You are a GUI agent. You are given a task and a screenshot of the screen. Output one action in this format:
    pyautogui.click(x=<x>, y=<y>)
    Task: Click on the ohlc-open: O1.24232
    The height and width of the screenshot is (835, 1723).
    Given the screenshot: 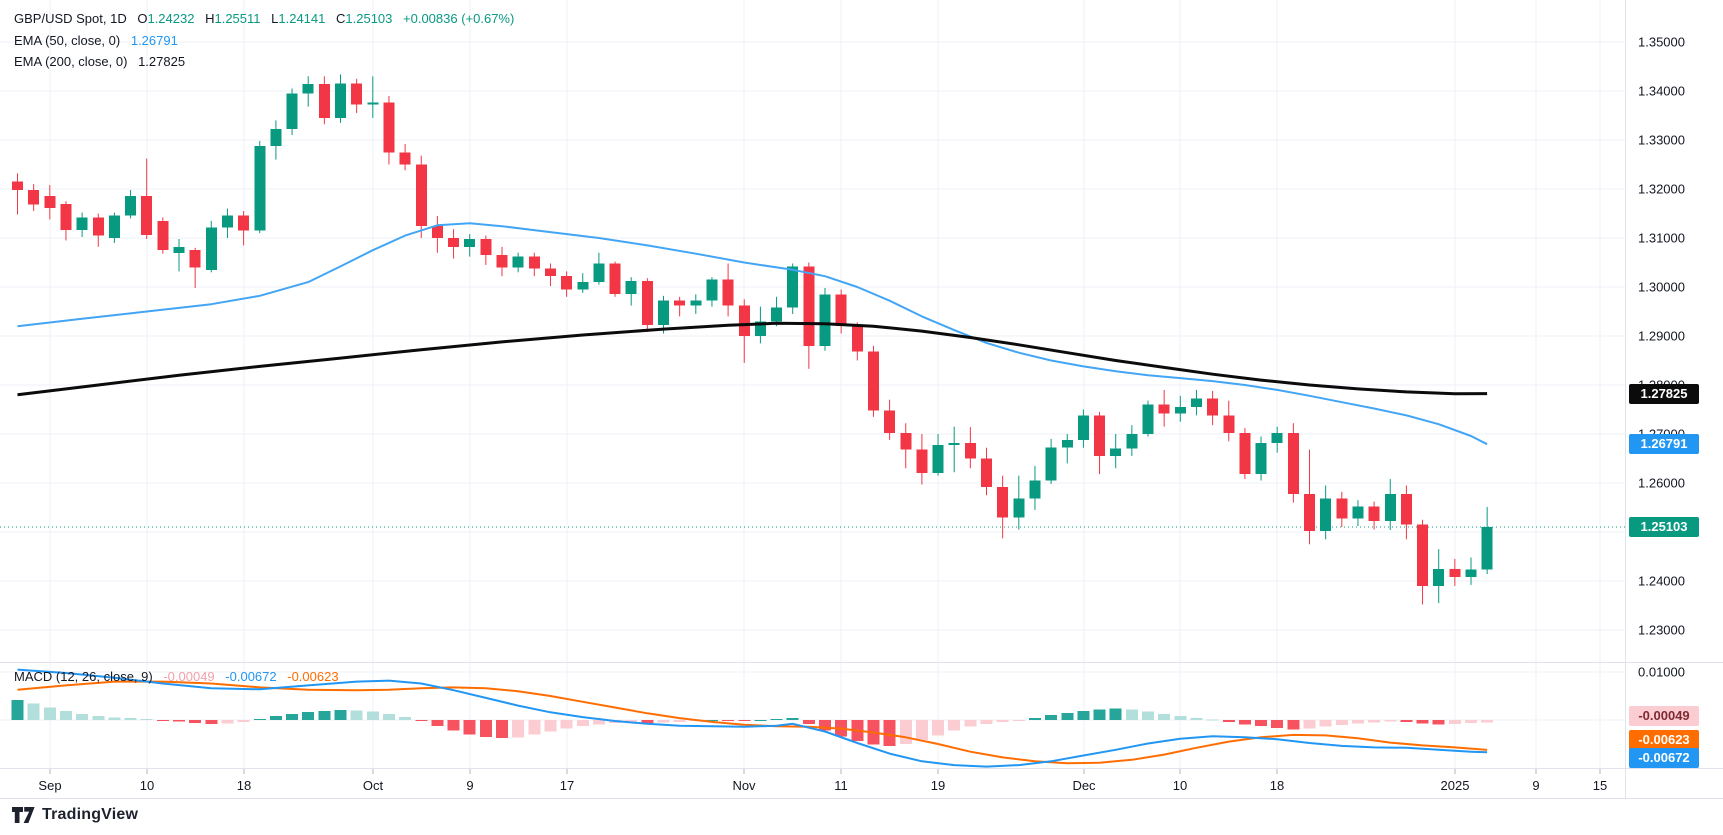 What is the action you would take?
    pyautogui.click(x=166, y=18)
    